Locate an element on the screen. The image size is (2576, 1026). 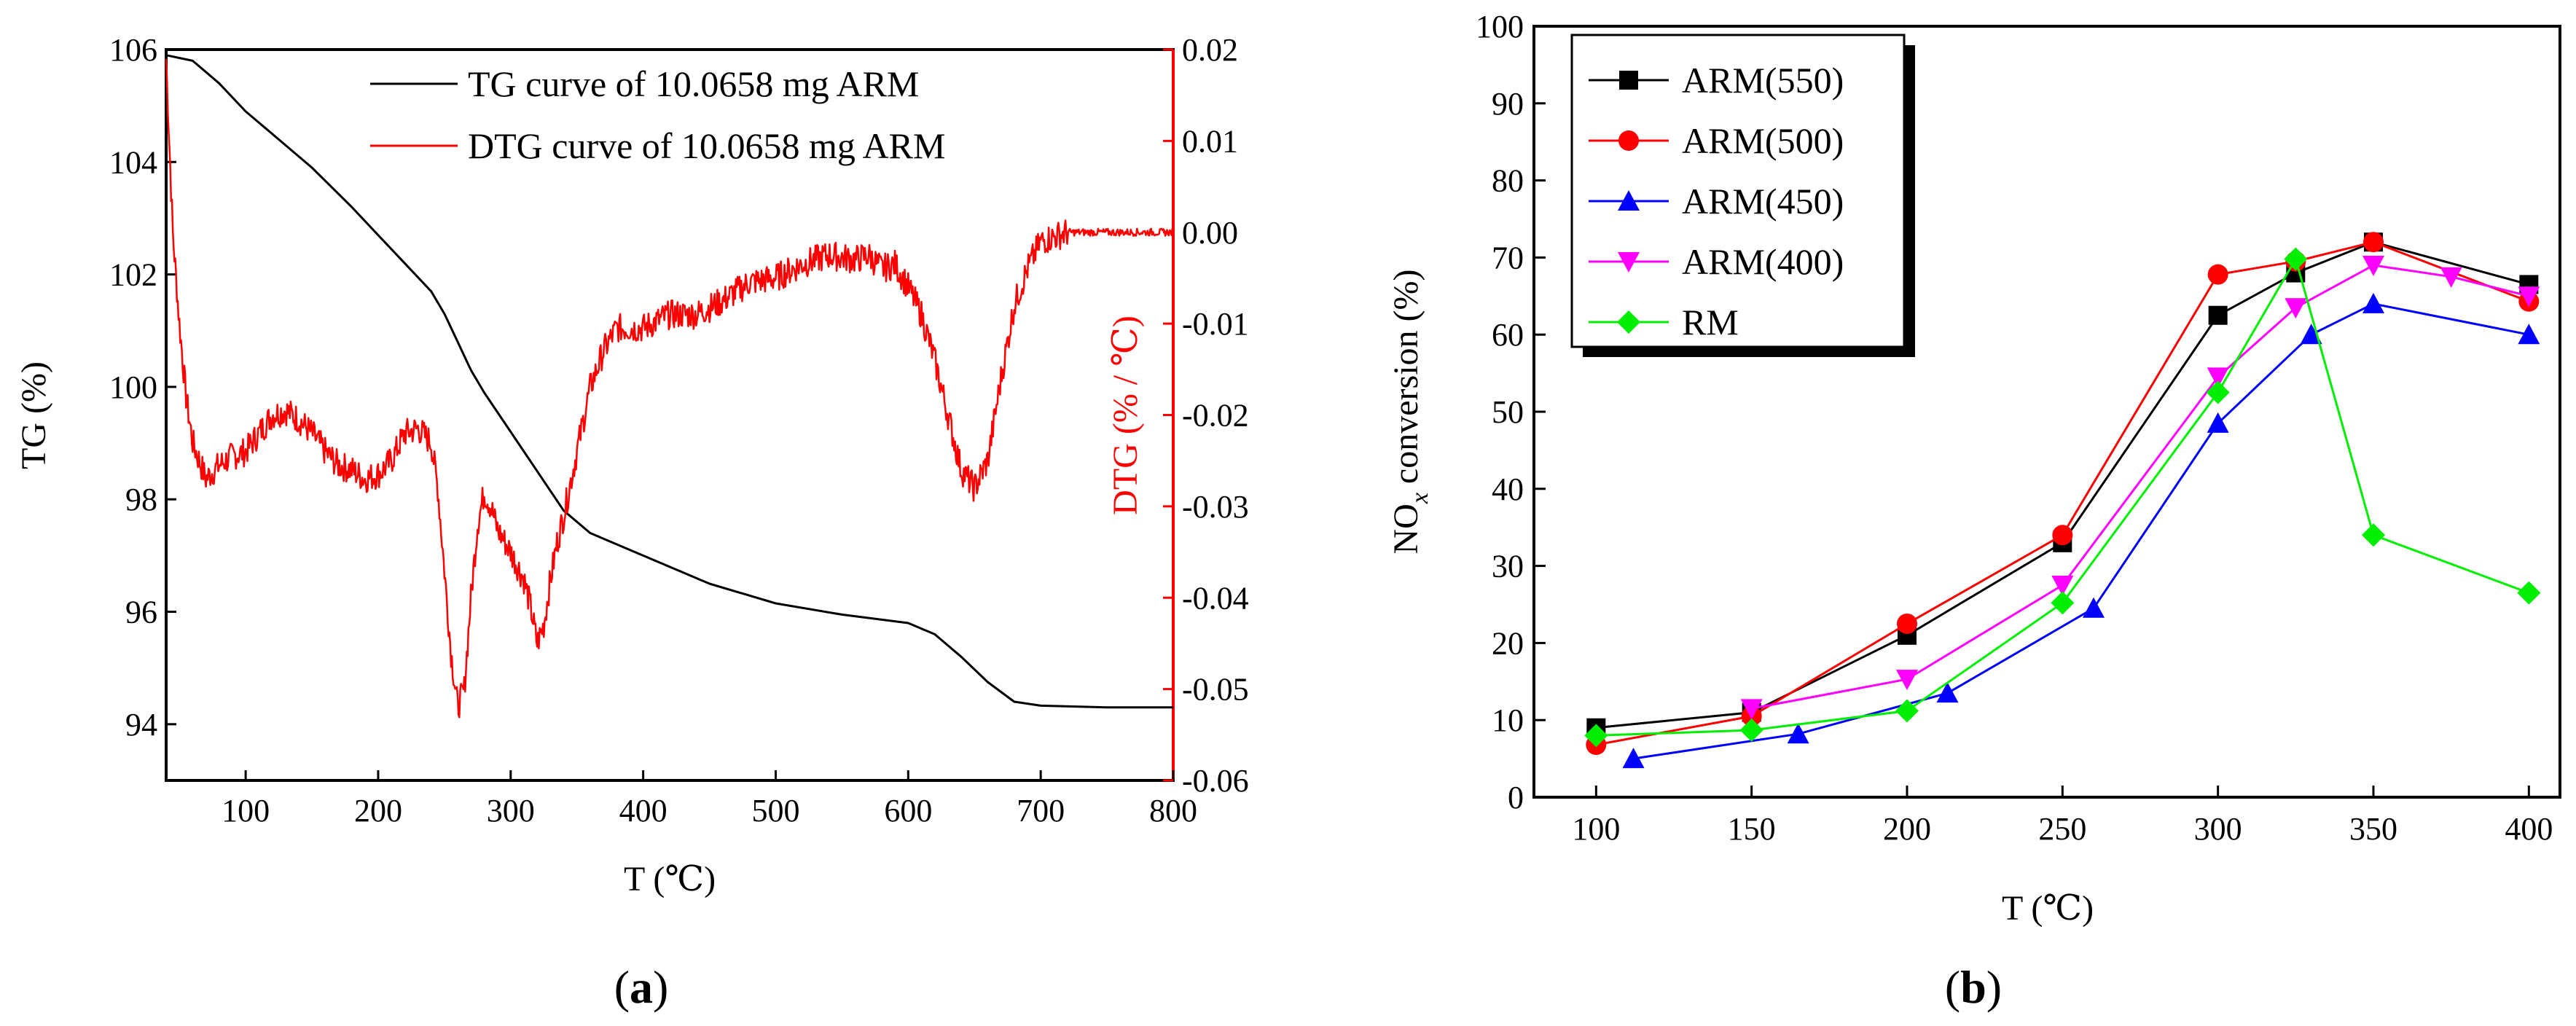
caption-b: (b) is located at coordinates (1973, 987).